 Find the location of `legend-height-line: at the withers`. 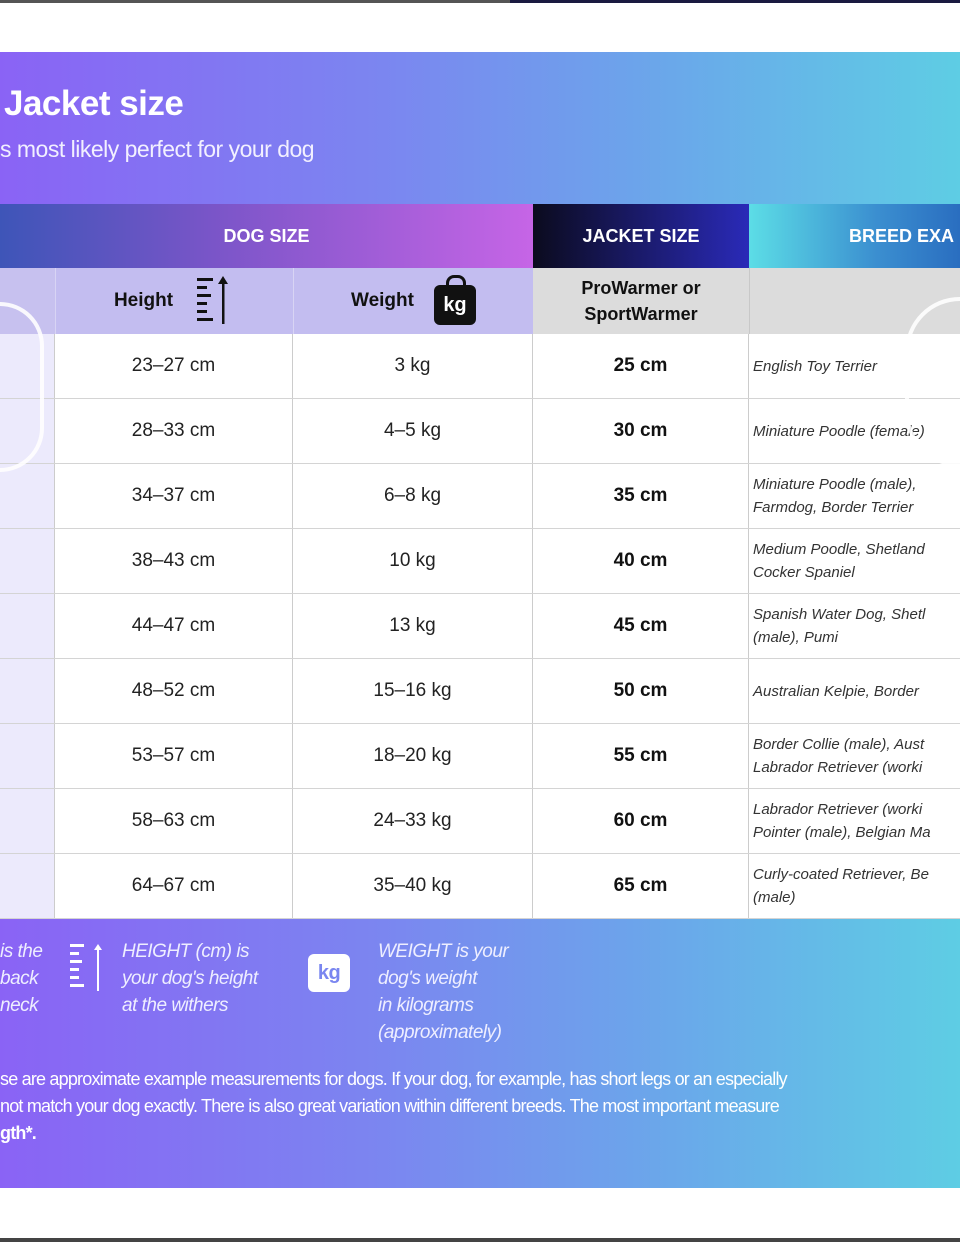

legend-height-line: at the withers is located at coordinates (175, 1005).